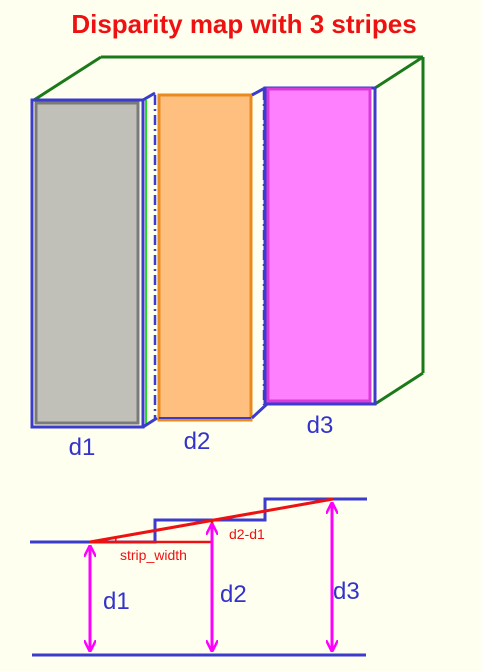  I want to click on stripe-d3, so click(320, 246).